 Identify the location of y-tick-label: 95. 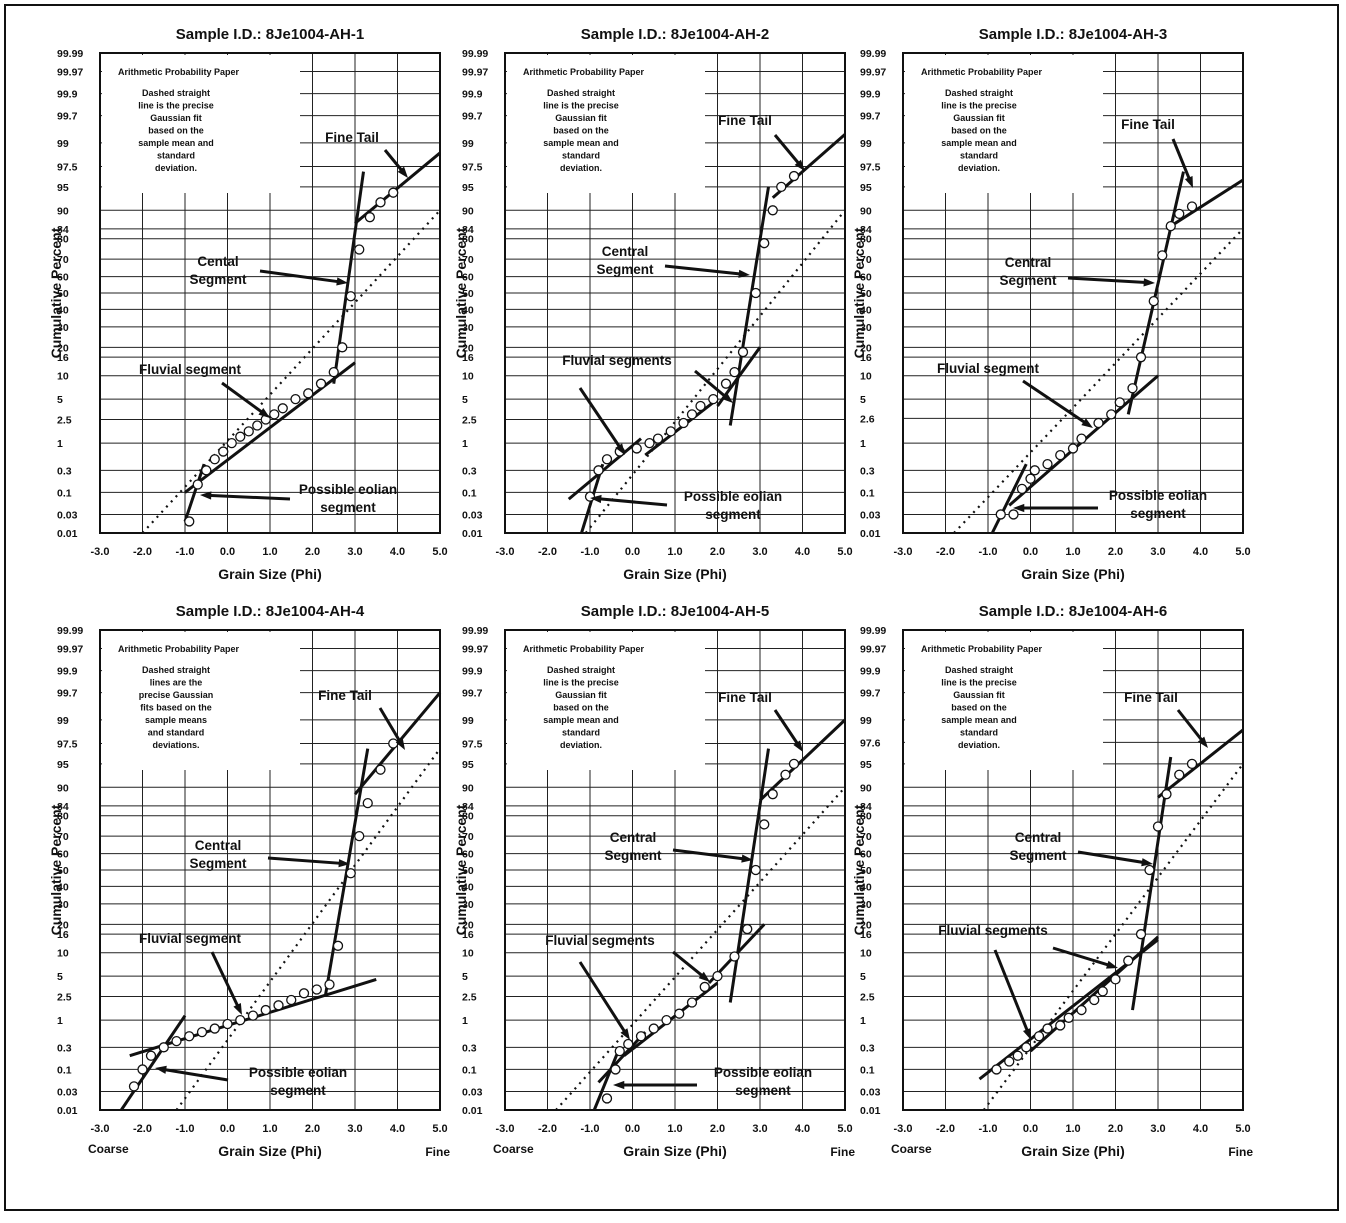
(468, 765).